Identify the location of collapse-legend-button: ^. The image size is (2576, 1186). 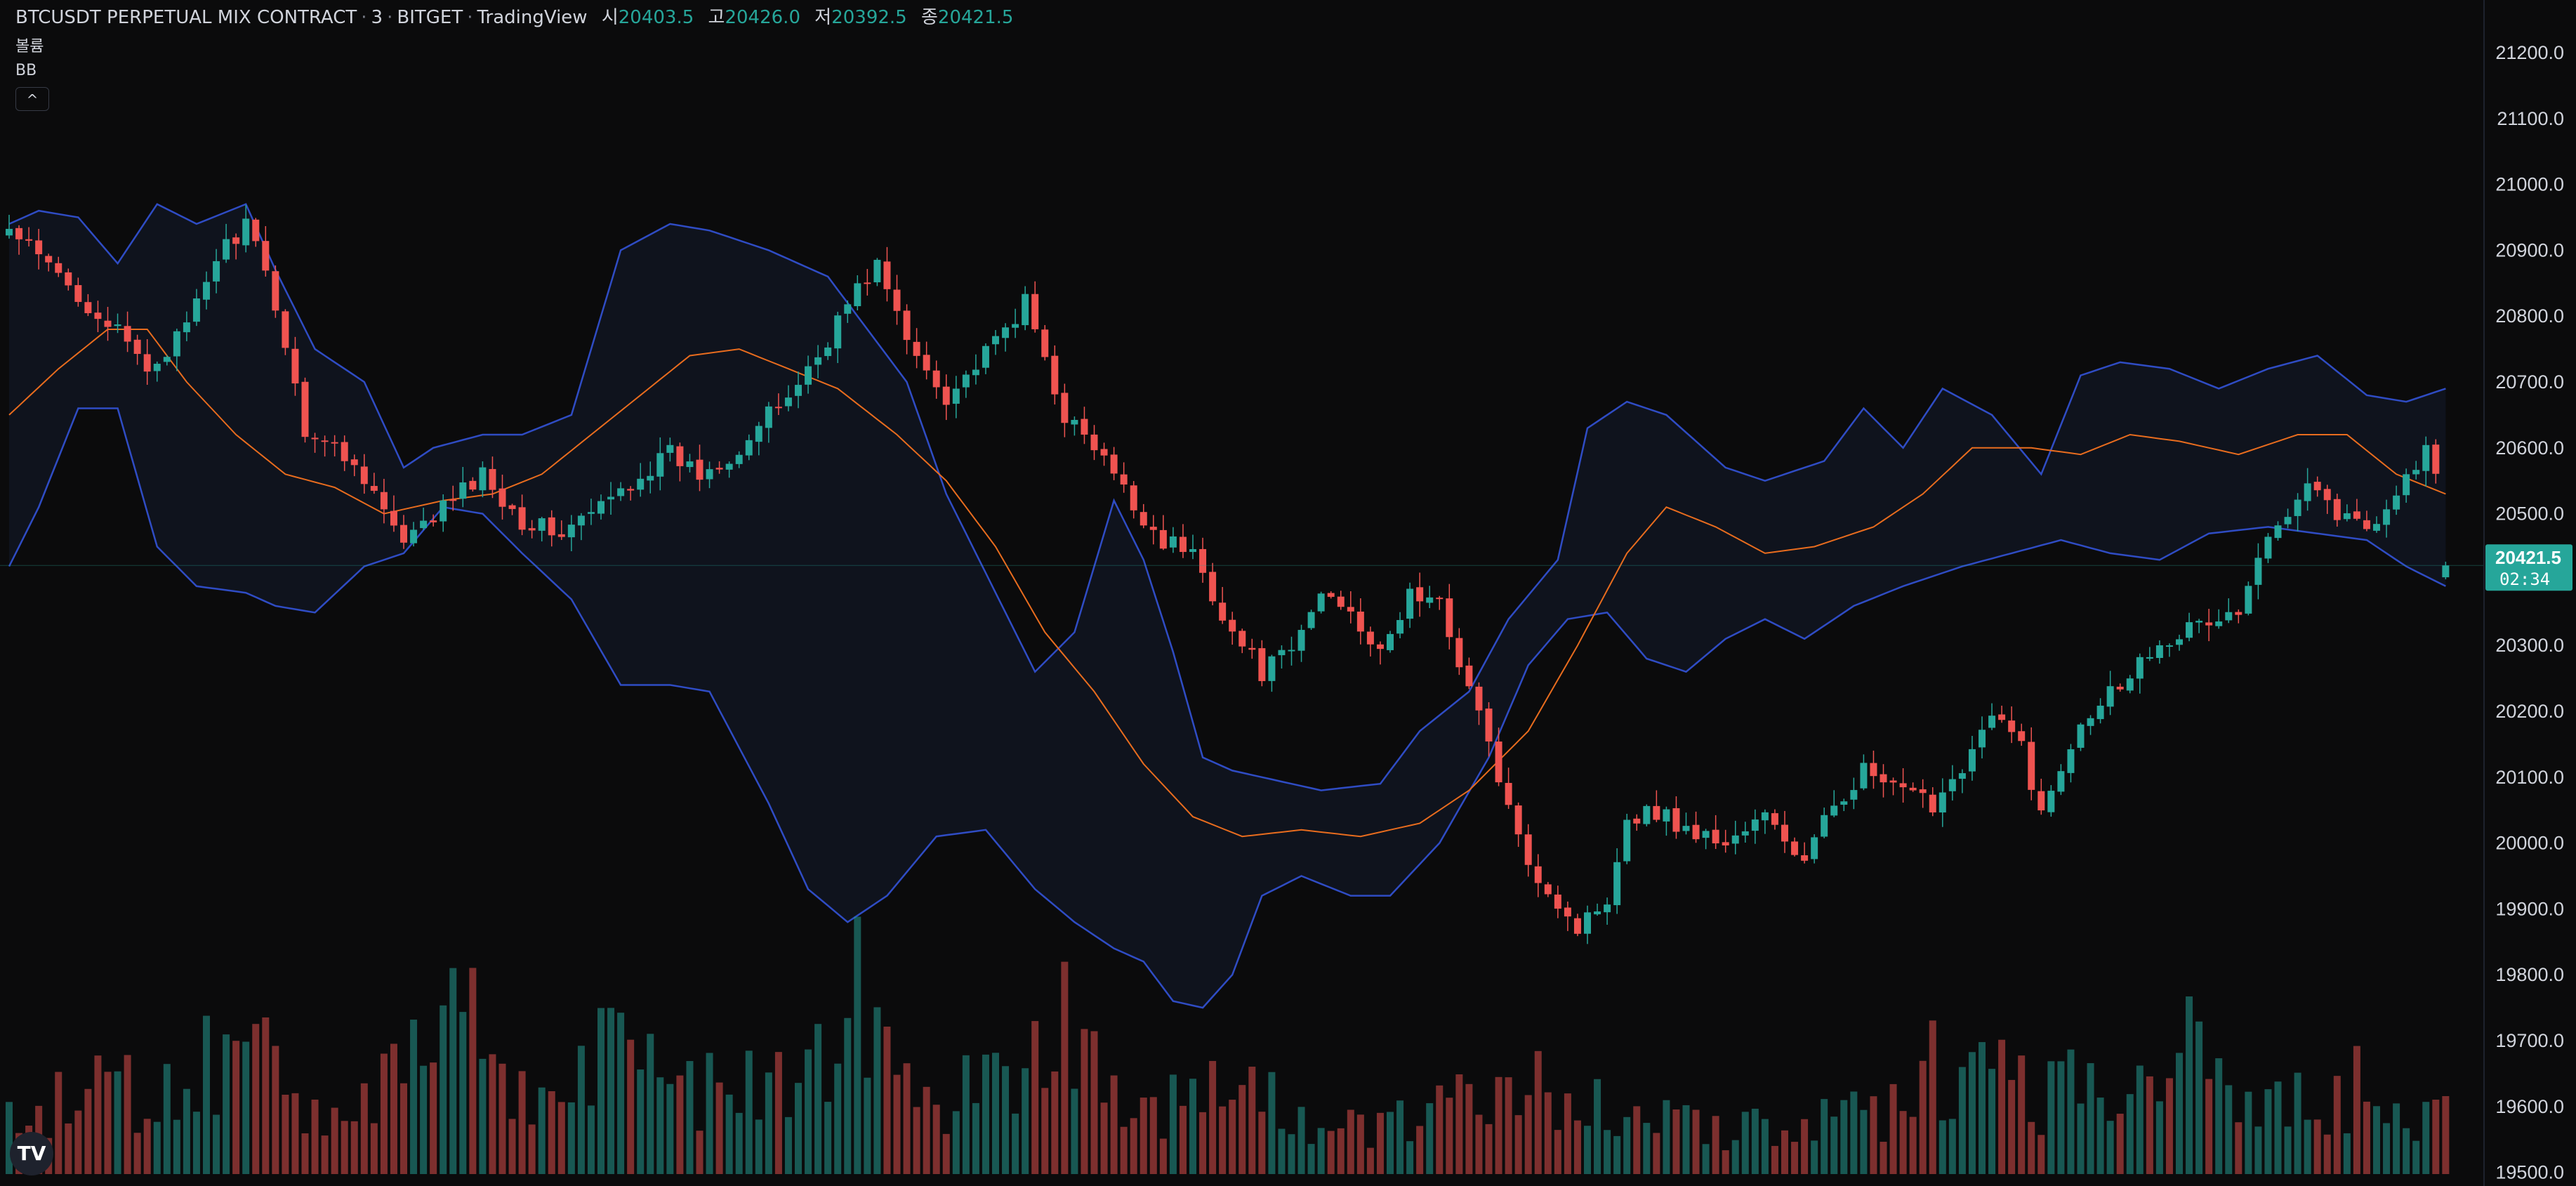
(32, 99).